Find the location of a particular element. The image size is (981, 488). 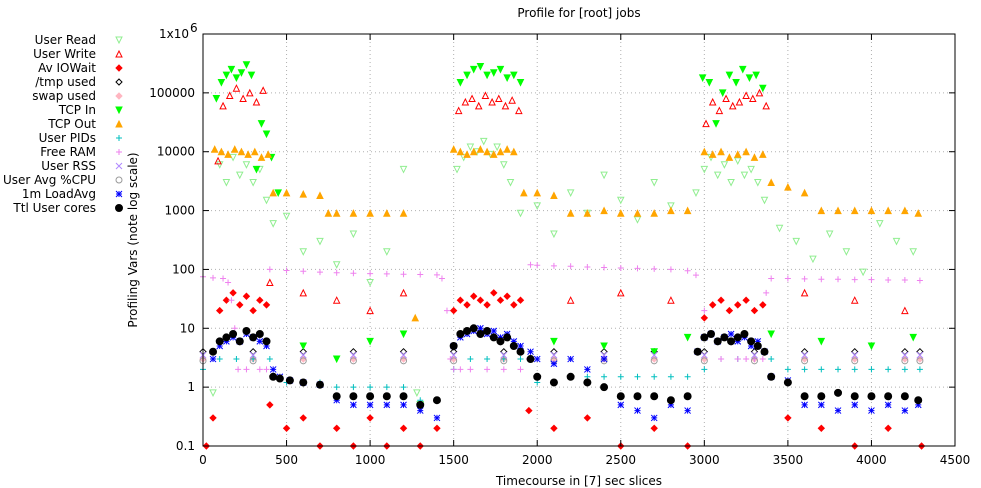

y-tick-label: 100 is located at coordinates (183, 269).